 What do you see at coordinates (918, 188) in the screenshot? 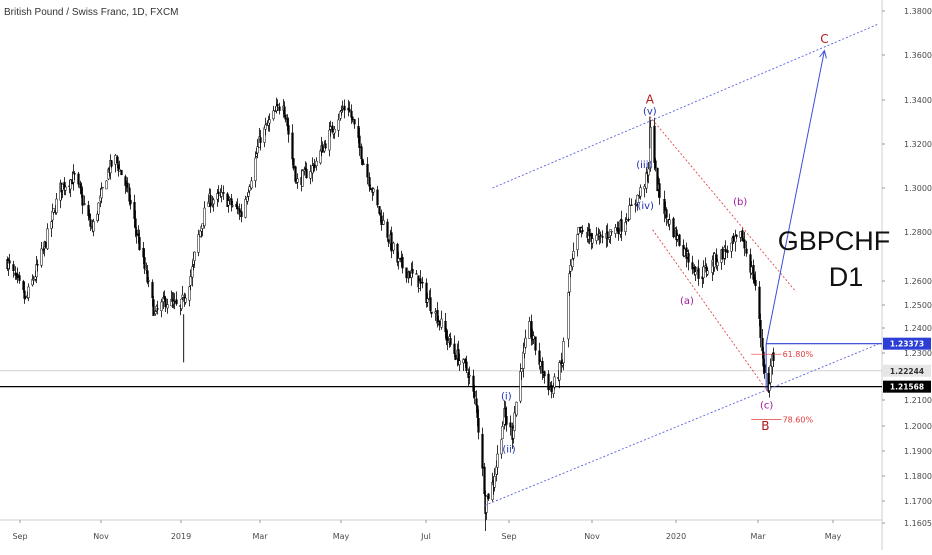
I see `y-tick-label: 1.30000` at bounding box center [918, 188].